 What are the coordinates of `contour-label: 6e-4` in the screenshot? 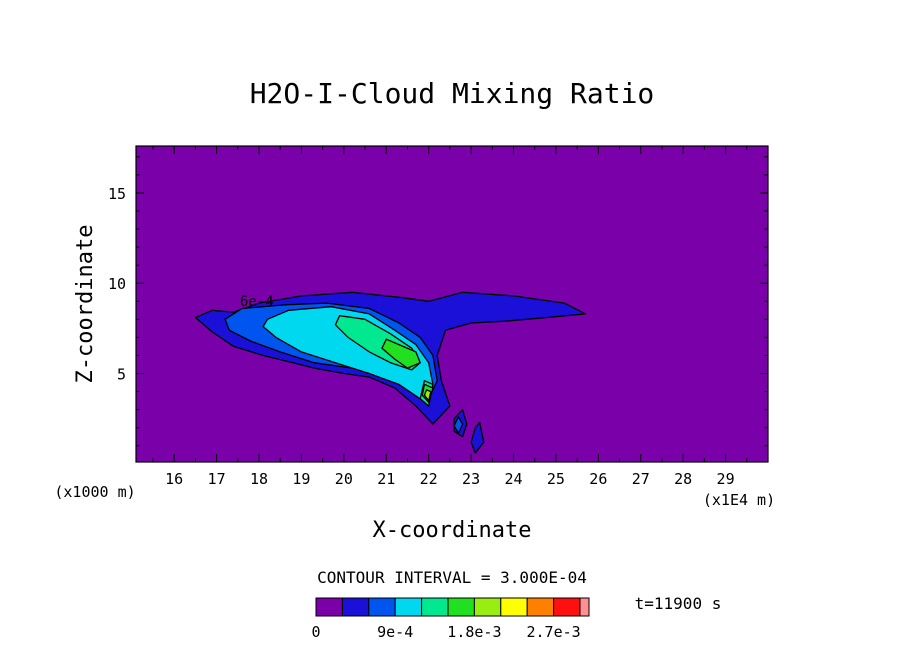 It's located at (257, 302).